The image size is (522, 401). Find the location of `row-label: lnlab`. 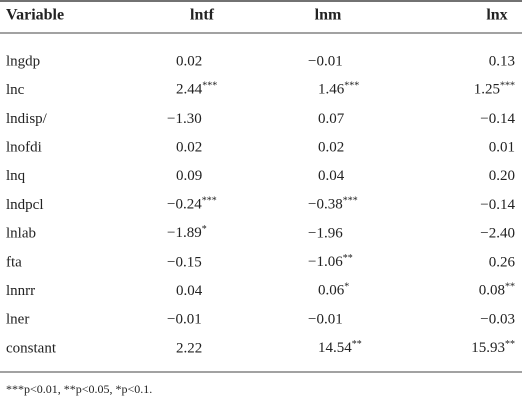

row-label: lnlab is located at coordinates (21, 234).